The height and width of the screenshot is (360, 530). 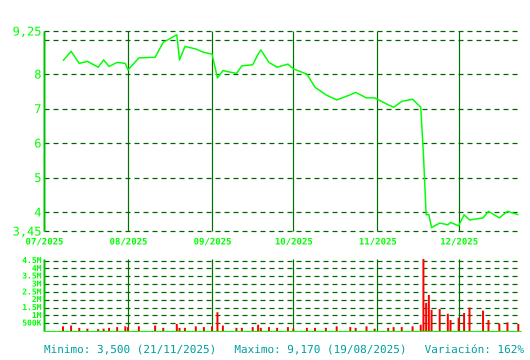 I want to click on text: Maximo: 9,170 (19/08/2025), so click(x=320, y=349).